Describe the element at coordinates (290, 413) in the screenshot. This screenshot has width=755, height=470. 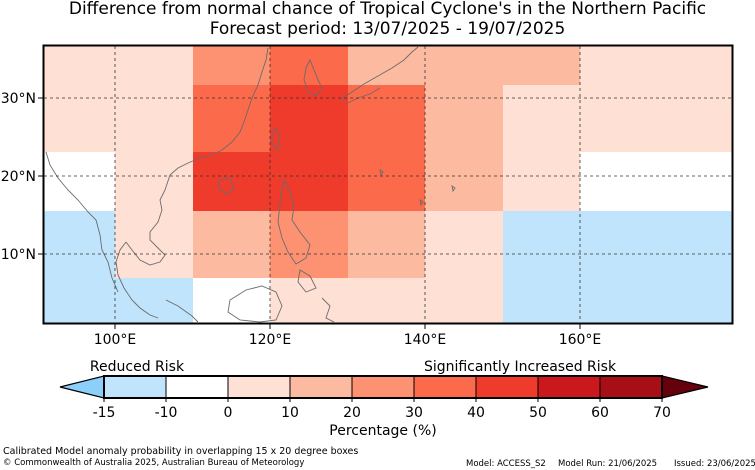
I see `colorbar-tick-label: 10` at that location.